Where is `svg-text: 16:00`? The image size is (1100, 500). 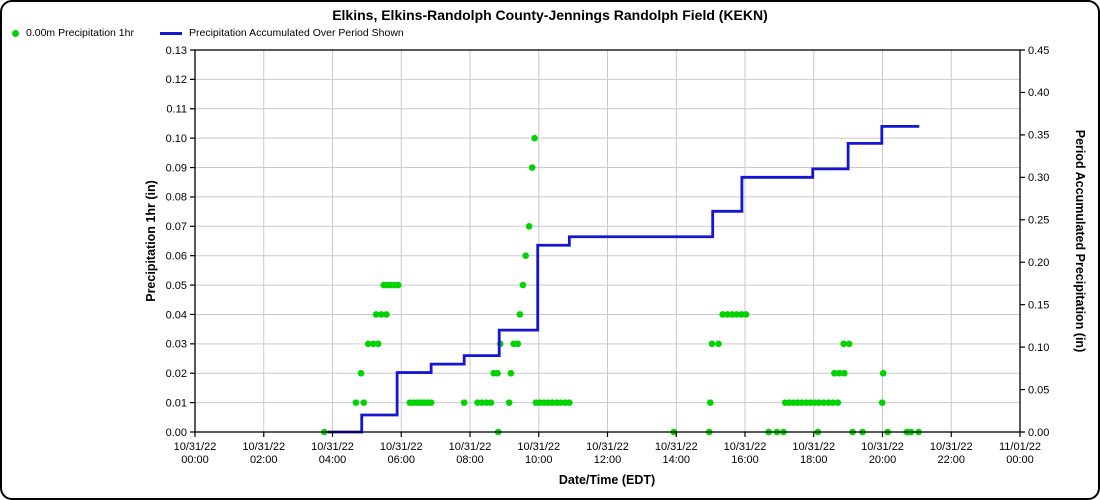
svg-text: 16:00 is located at coordinates (745, 460).